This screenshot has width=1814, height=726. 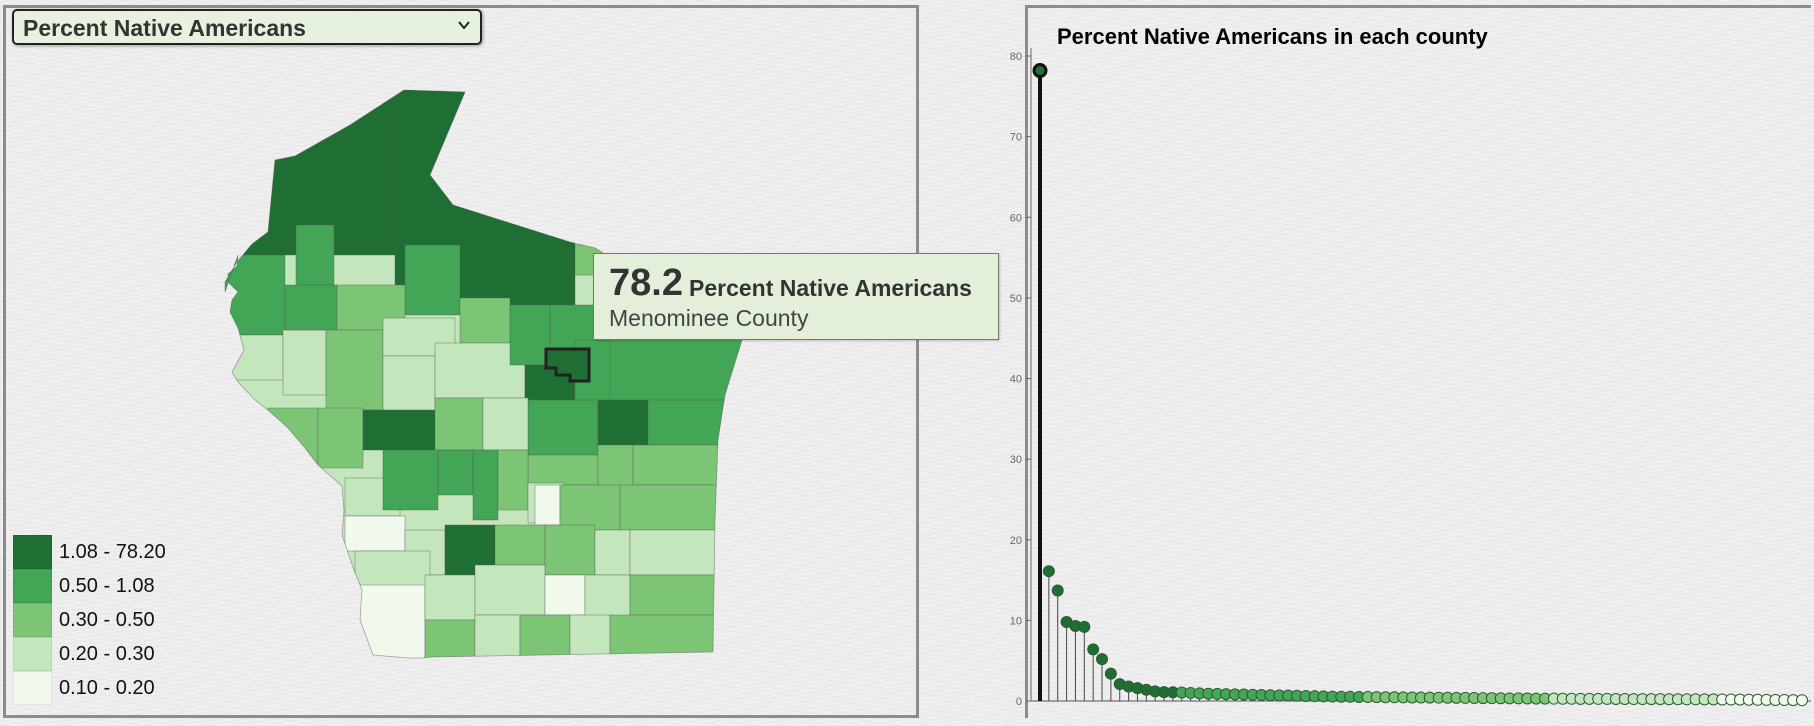 What do you see at coordinates (1272, 36) in the screenshot?
I see `chart-title: Percent Native Americans in each county` at bounding box center [1272, 36].